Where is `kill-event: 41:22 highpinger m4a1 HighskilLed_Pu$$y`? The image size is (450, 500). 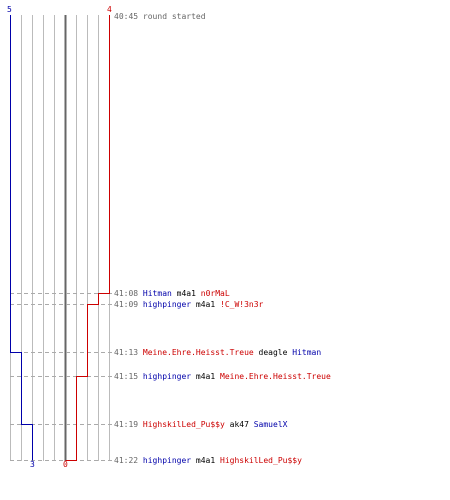 kill-event: 41:22 highpinger m4a1 HighskilLed_Pu$$y is located at coordinates (208, 460).